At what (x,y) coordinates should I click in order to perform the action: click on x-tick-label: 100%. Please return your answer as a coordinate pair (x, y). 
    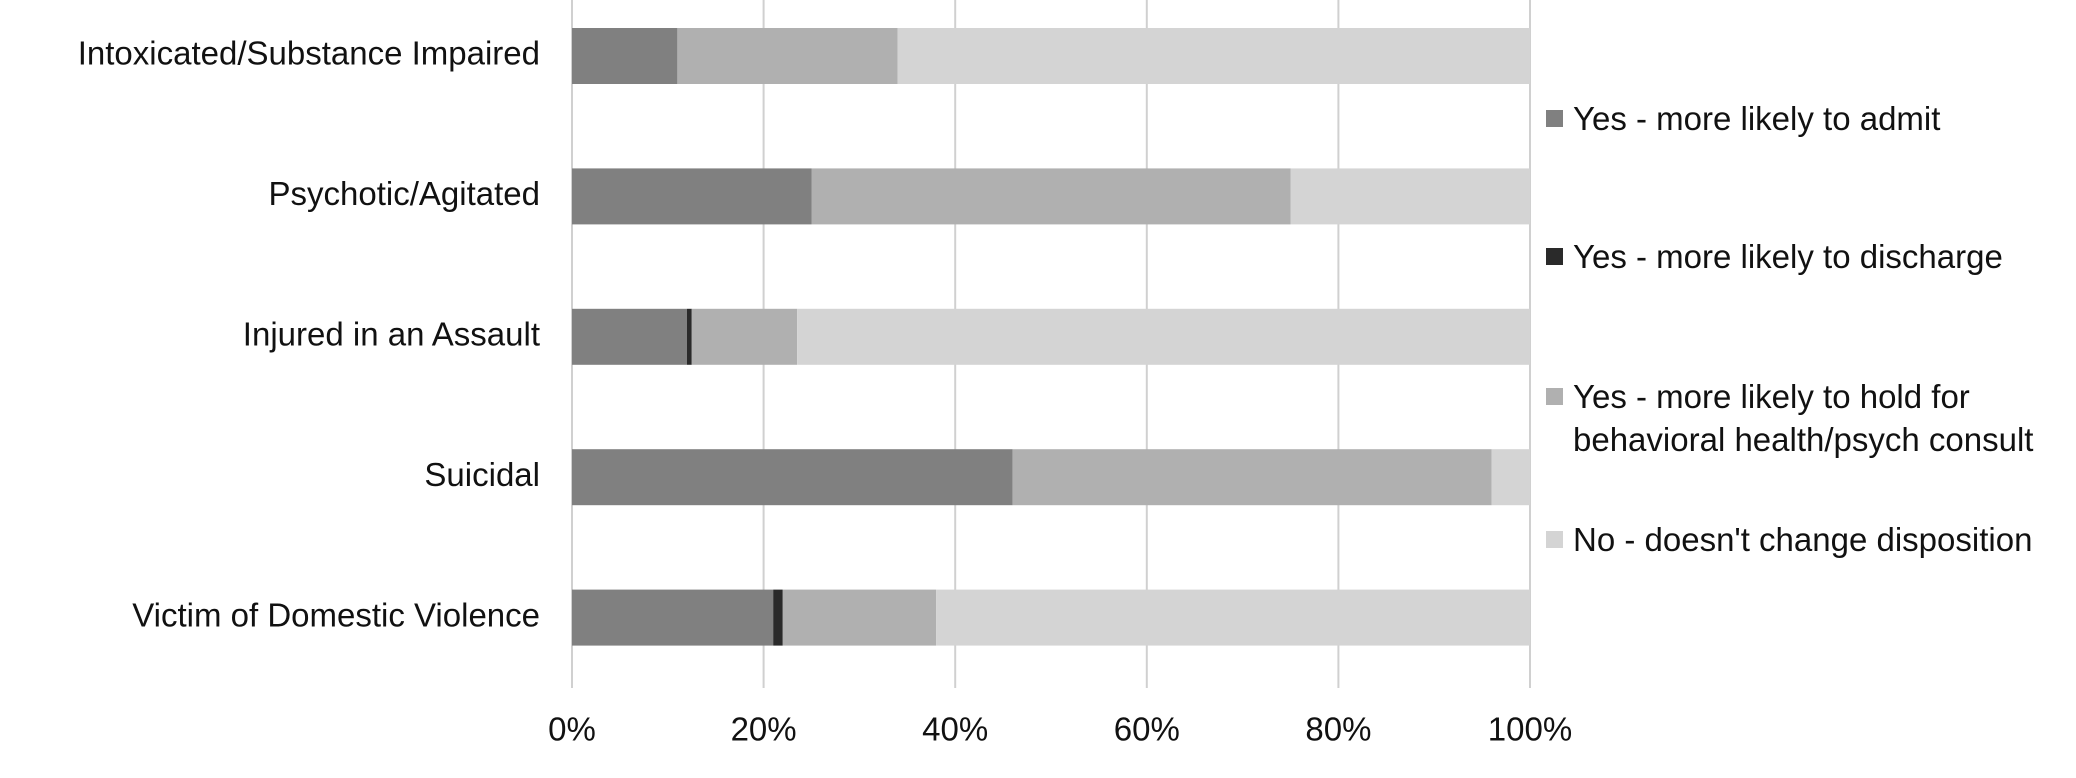
    Looking at the image, I should click on (1530, 729).